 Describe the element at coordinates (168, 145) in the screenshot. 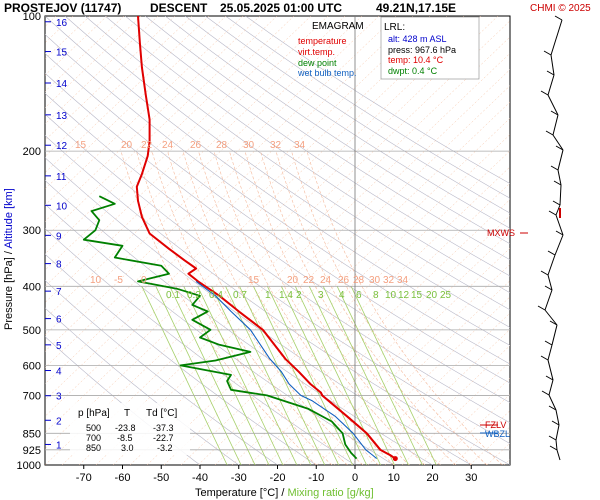

I see `isotherm-label-upper: 24` at that location.